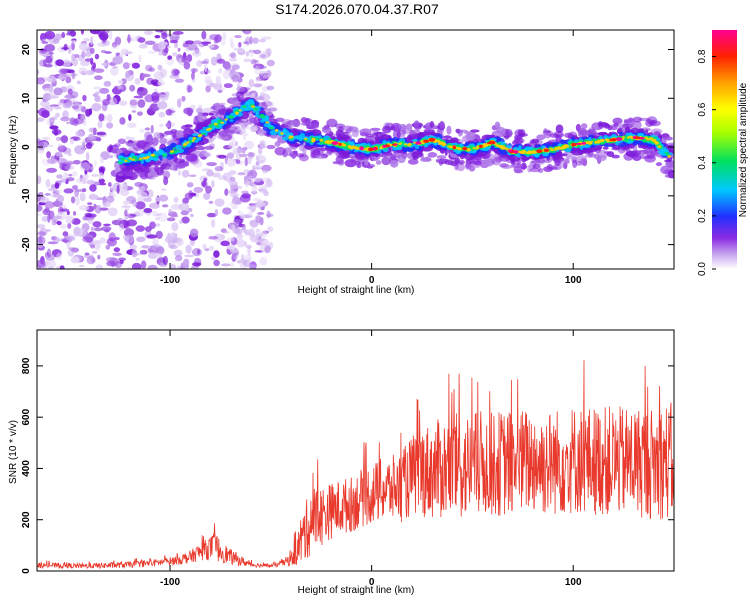 Image resolution: width=750 pixels, height=605 pixels. Describe the element at coordinates (418, 143) in the screenshot. I see `spectrogram-peak-blob` at that location.